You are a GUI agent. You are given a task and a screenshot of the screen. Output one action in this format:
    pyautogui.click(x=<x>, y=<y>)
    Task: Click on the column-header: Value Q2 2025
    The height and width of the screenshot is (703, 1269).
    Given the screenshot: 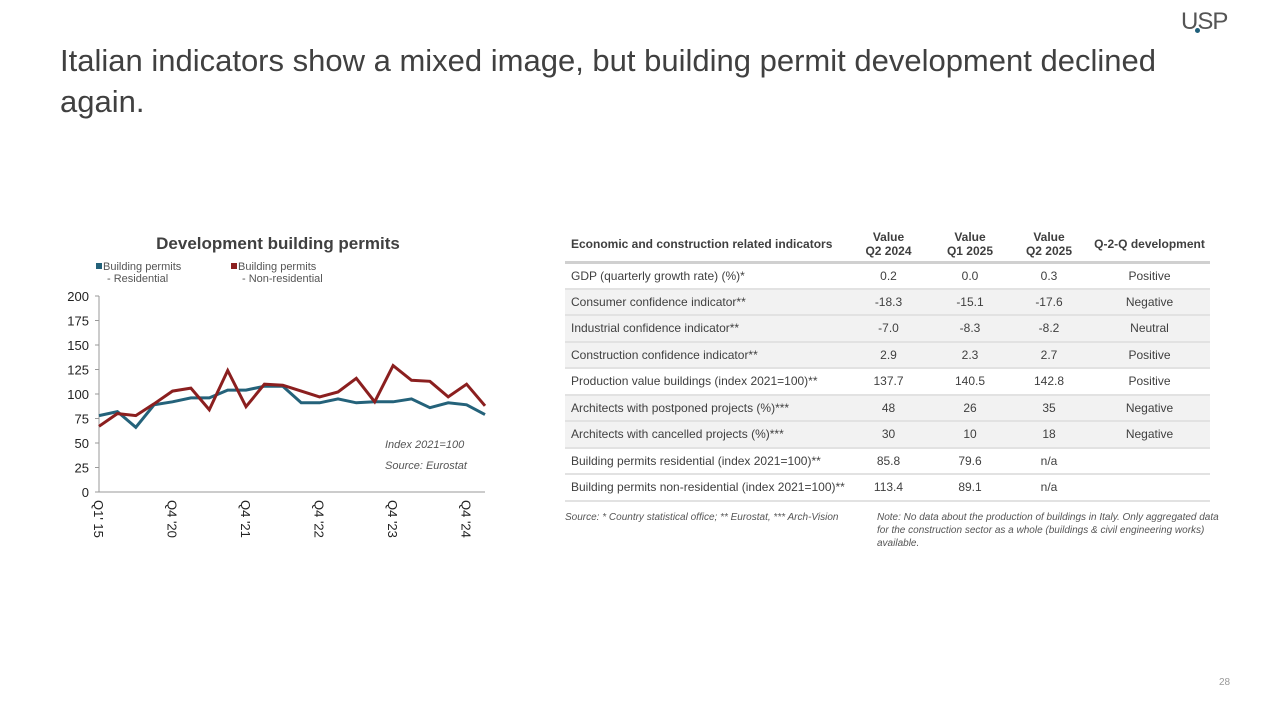 What is the action you would take?
    pyautogui.click(x=1049, y=246)
    